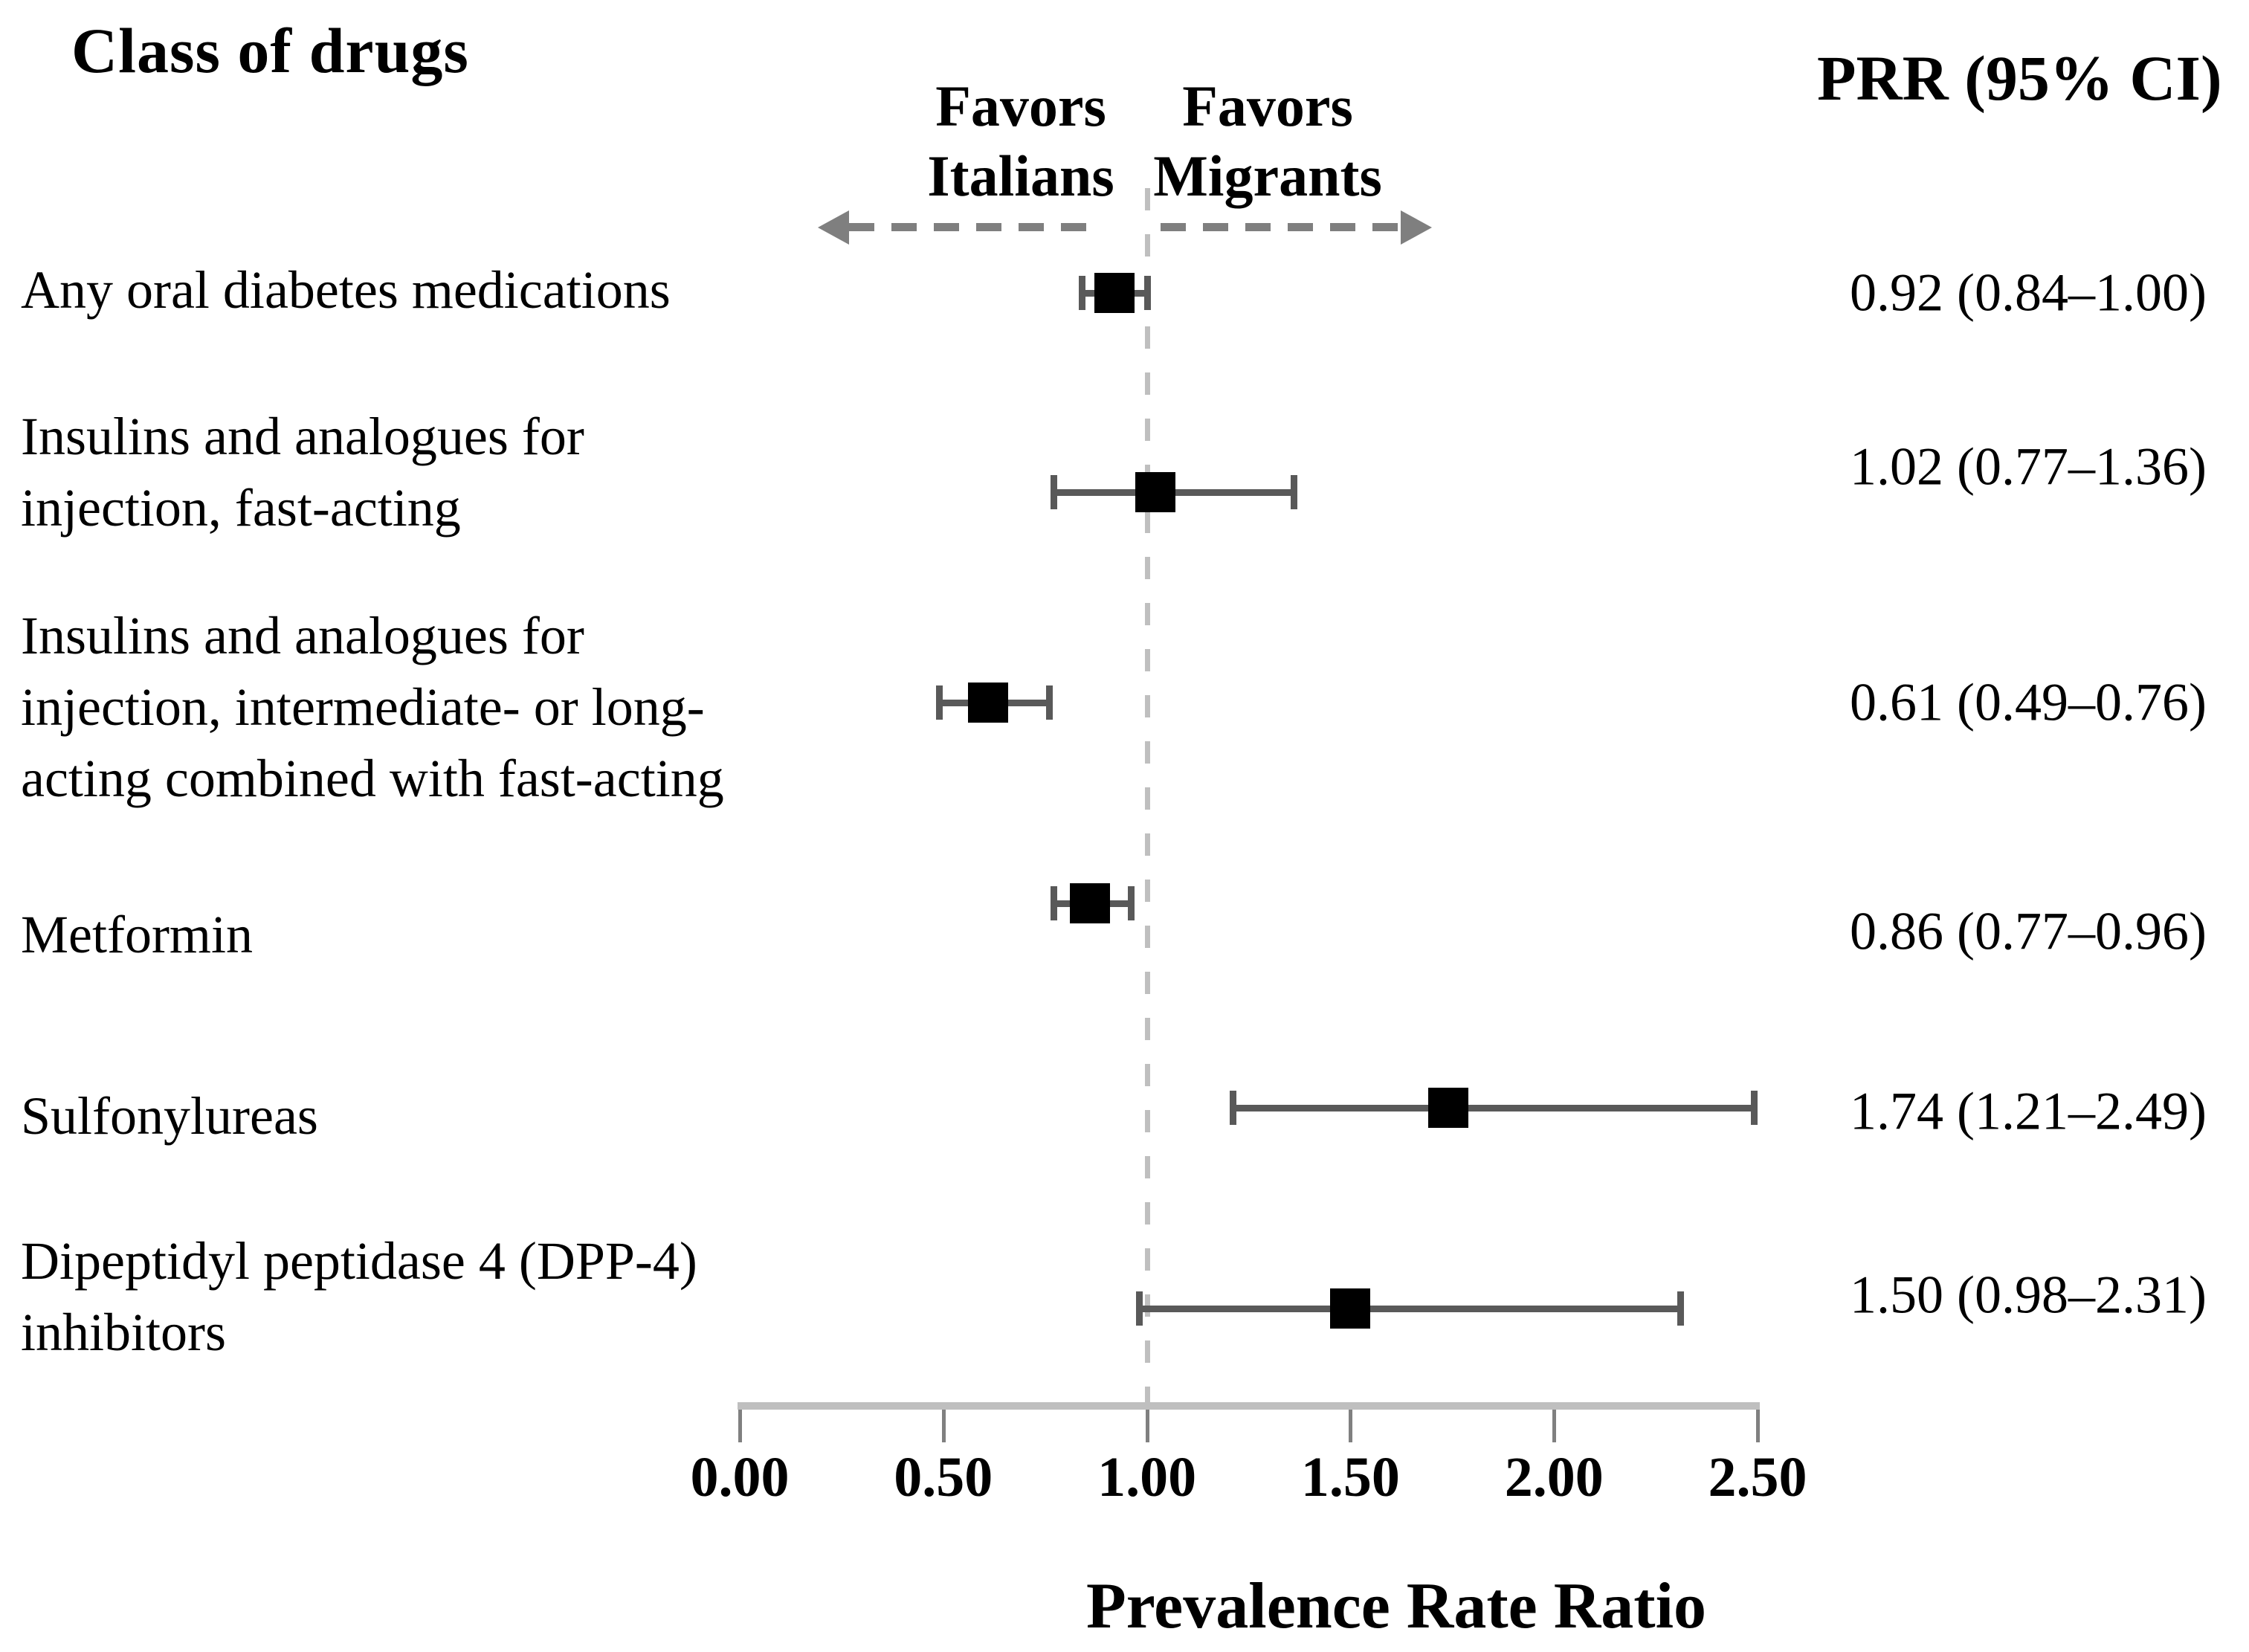  What do you see at coordinates (1147, 795) in the screenshot?
I see `reference-line-1.00` at bounding box center [1147, 795].